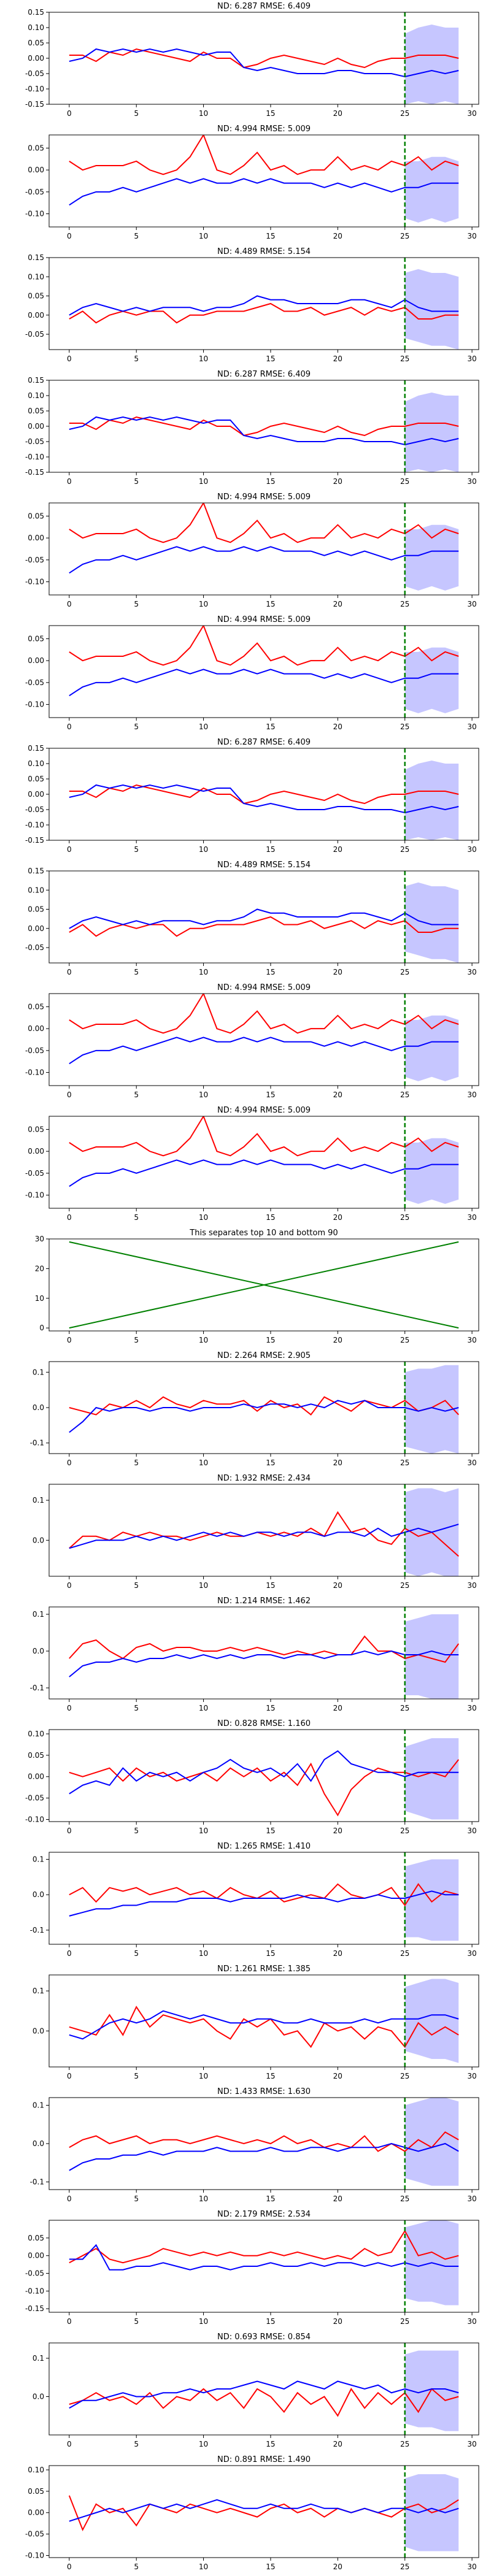 The height and width of the screenshot is (2576, 491). I want to click on chart-title: ND: 4.994 RMSE: 5.009, so click(264, 497).